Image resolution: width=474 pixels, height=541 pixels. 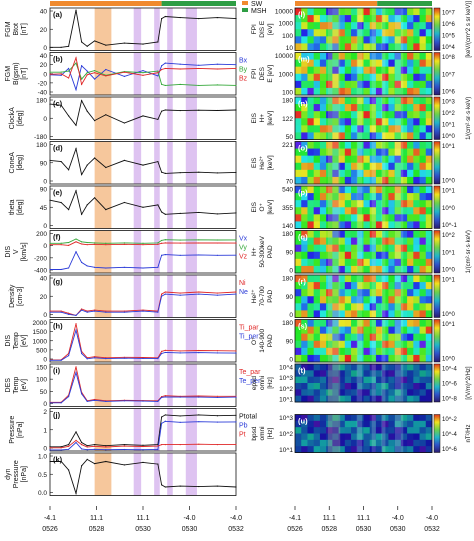 I want to click on colorbar-label: [(V/m)^2/Hz], so click(x=469, y=382).